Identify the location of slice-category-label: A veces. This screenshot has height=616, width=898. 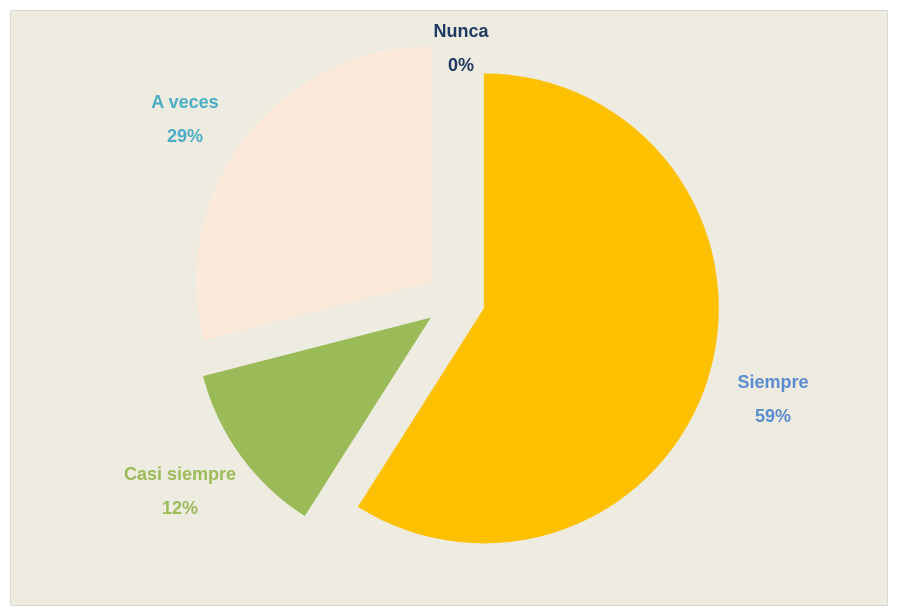
(184, 102).